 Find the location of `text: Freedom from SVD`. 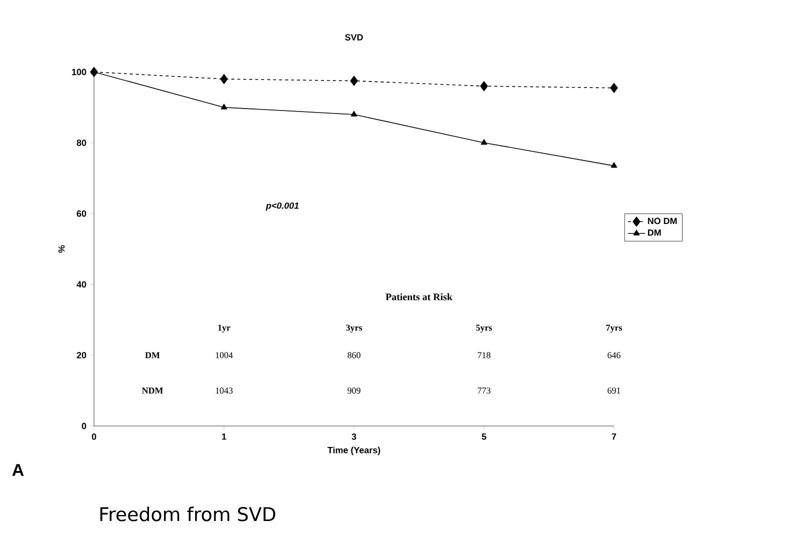

text: Freedom from SVD is located at coordinates (188, 514).